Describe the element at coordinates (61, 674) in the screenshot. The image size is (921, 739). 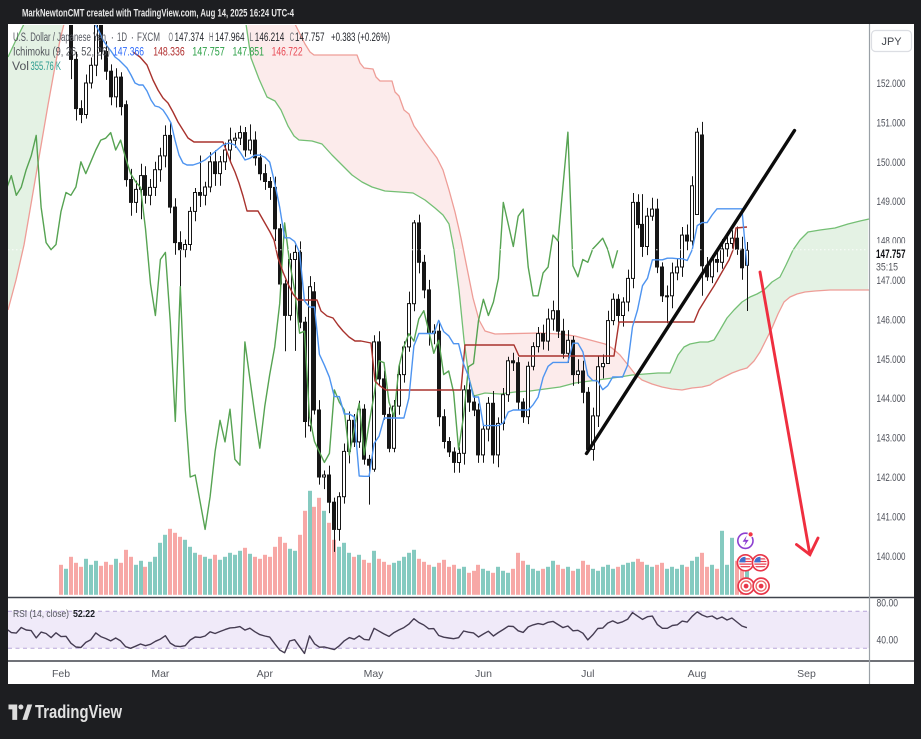
I see `svg-text: Feb` at that location.